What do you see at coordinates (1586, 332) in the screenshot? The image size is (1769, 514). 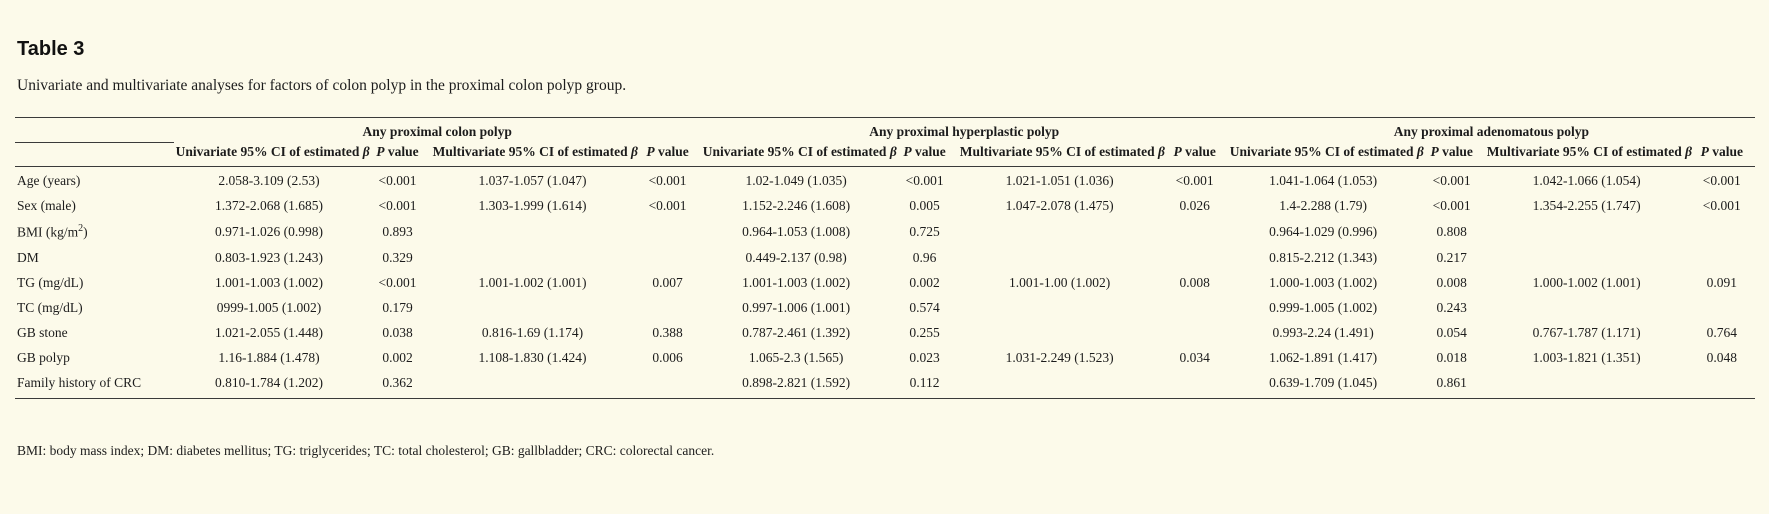 I see `ci-value-cell: 0.767-1.787 (1.171)` at bounding box center [1586, 332].